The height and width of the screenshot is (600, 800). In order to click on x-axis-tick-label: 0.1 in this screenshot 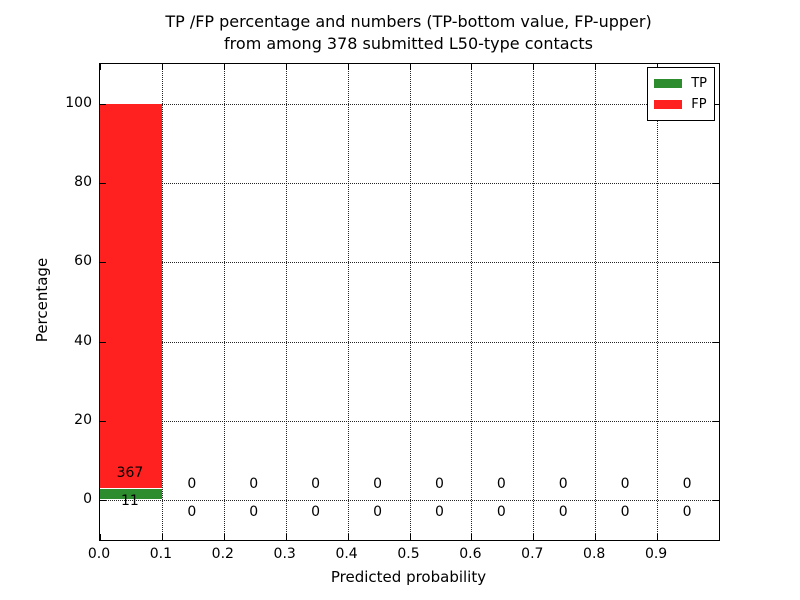, I will do `click(161, 554)`.